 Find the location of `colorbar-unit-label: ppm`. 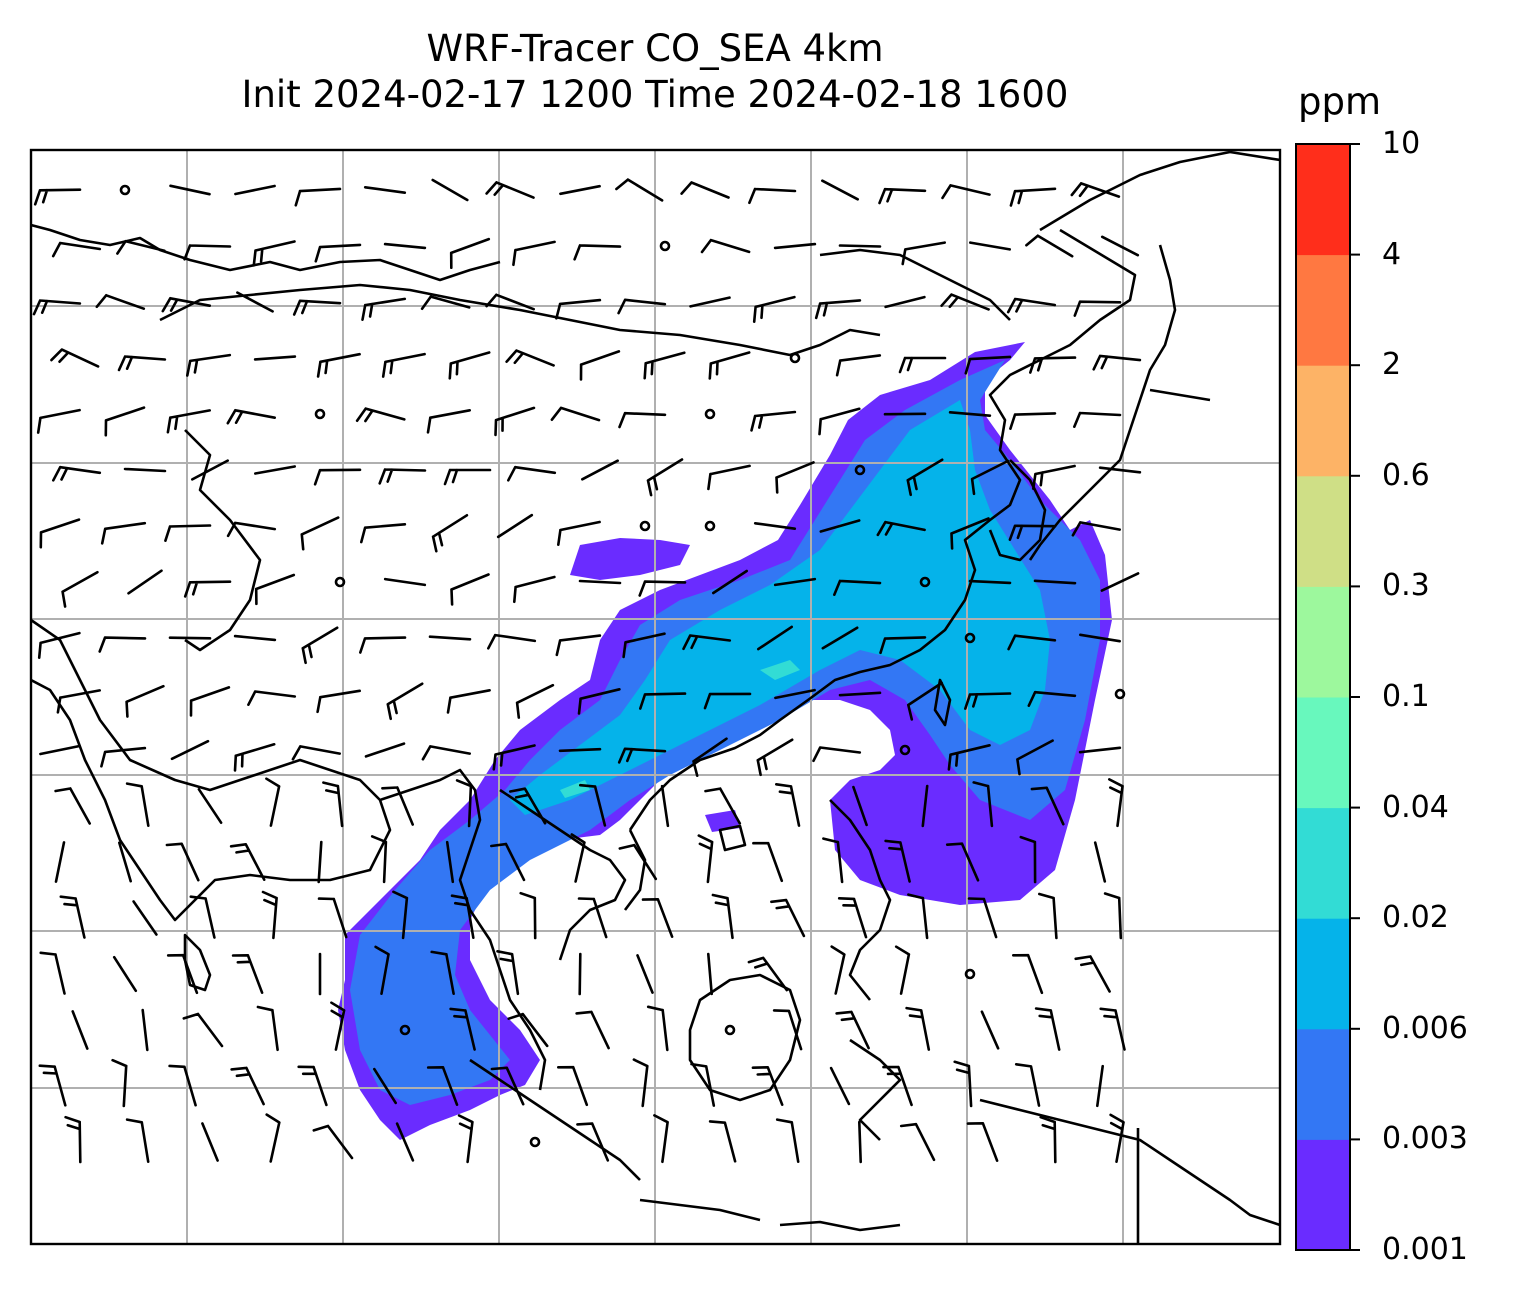

colorbar-unit-label: ppm is located at coordinates (1340, 101).